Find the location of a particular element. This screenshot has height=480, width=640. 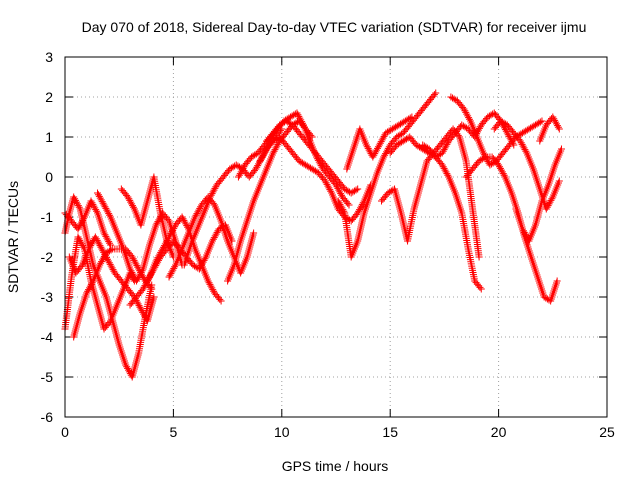

y-tick-label: -5 is located at coordinates (47, 377).